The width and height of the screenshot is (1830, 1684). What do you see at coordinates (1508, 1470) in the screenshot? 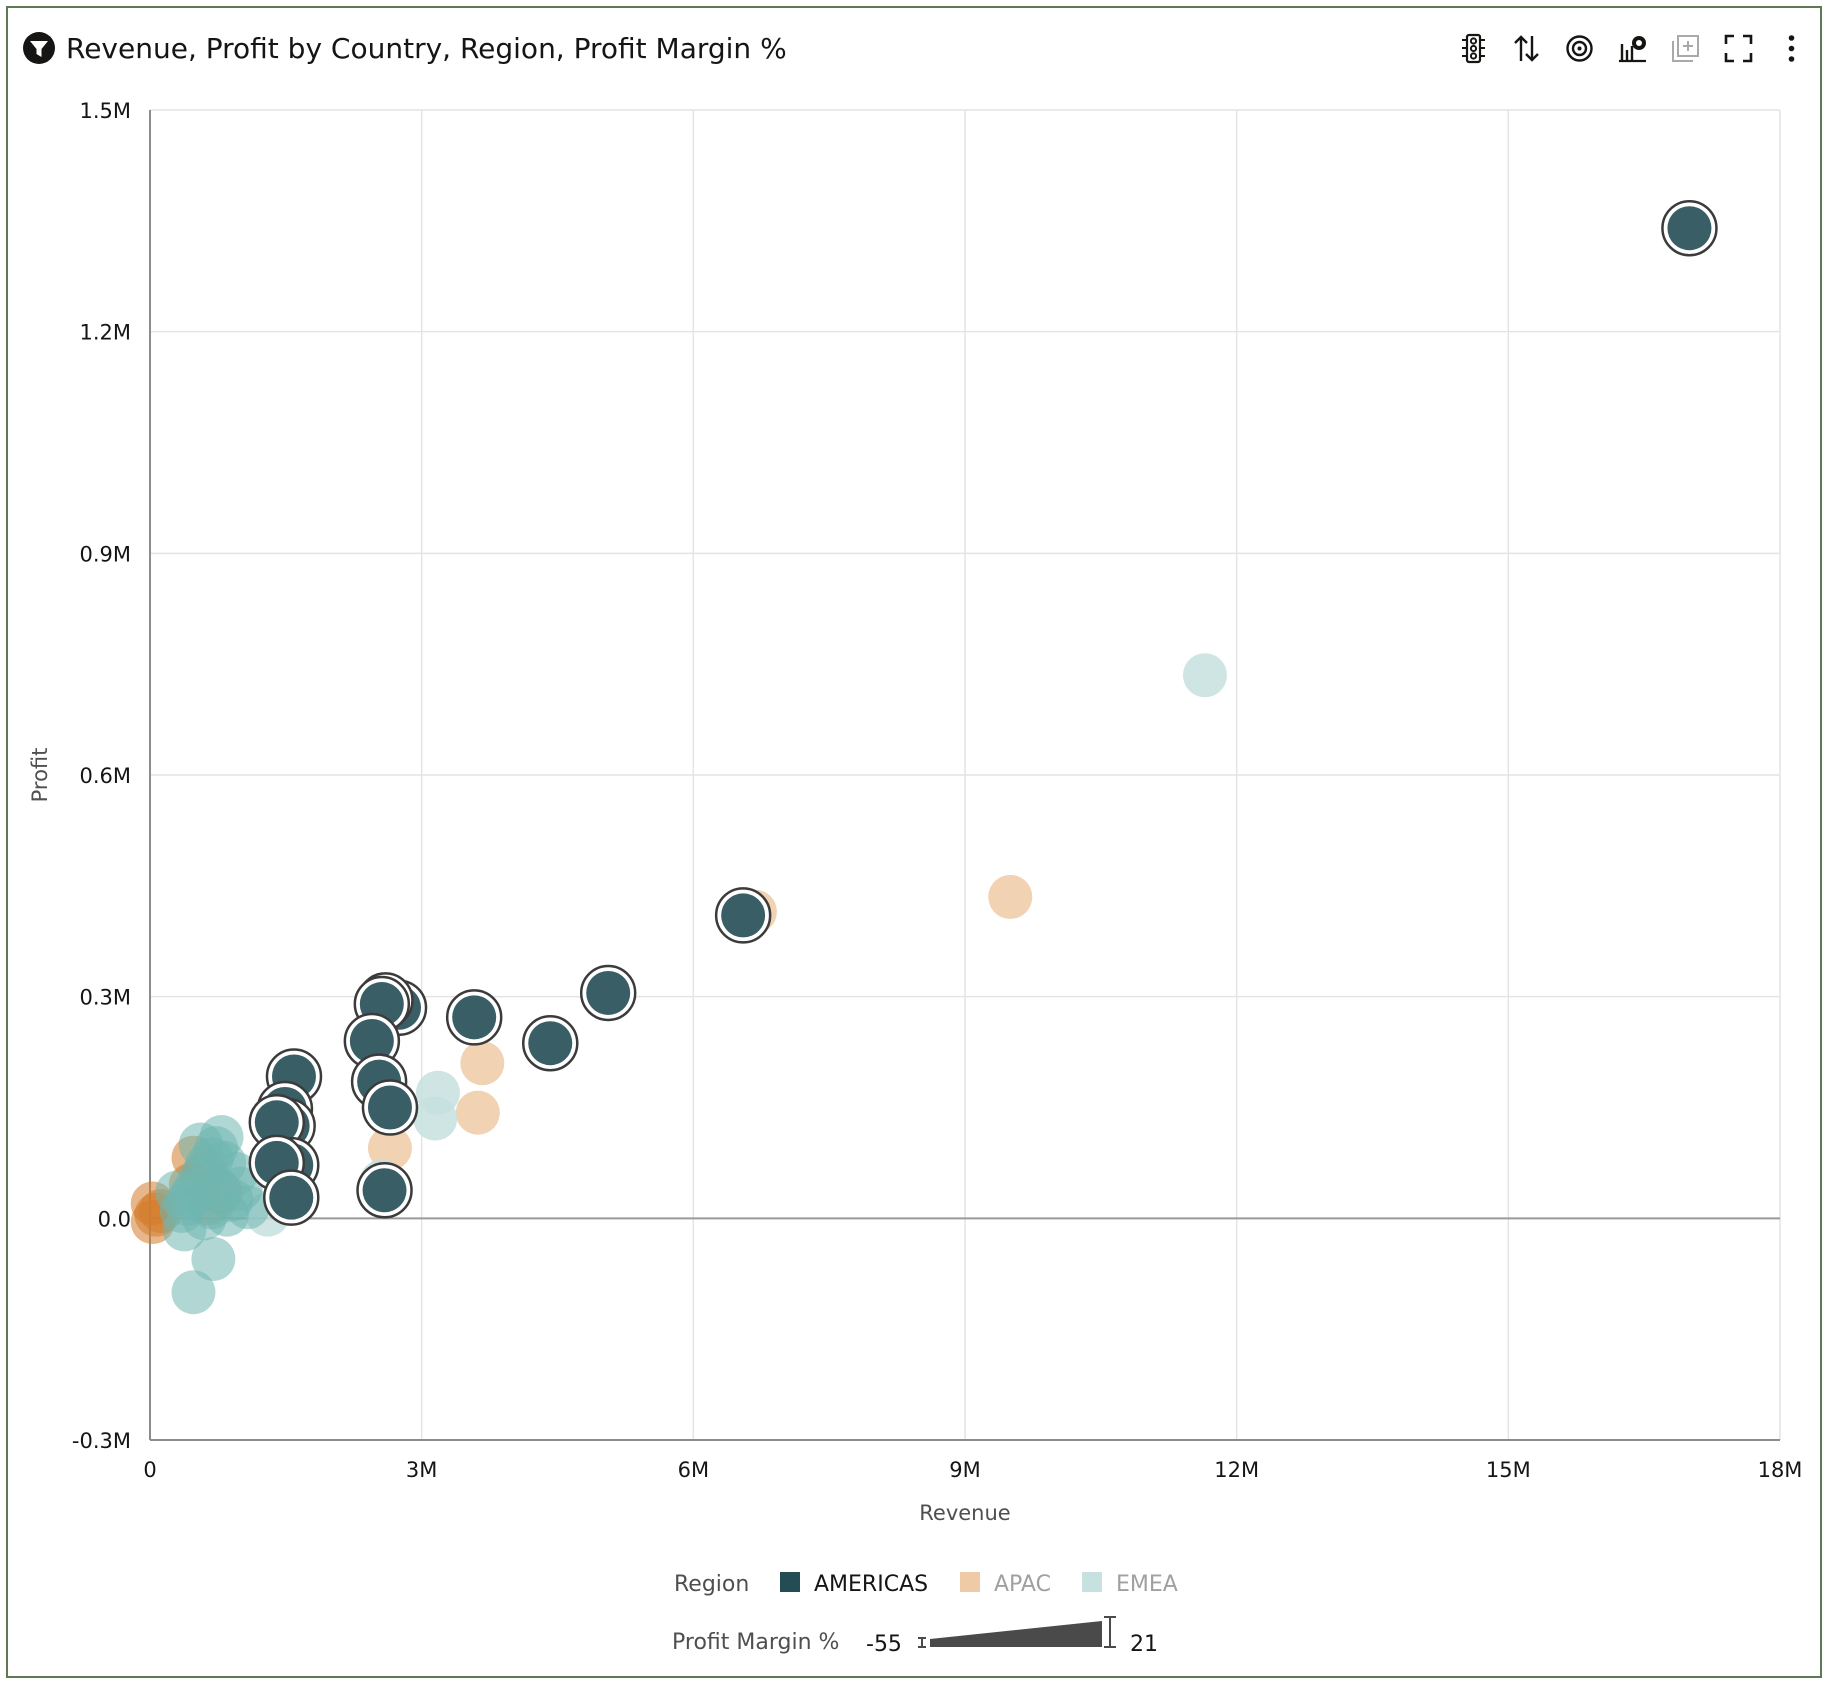
I see `x-tick-label: 15M` at bounding box center [1508, 1470].